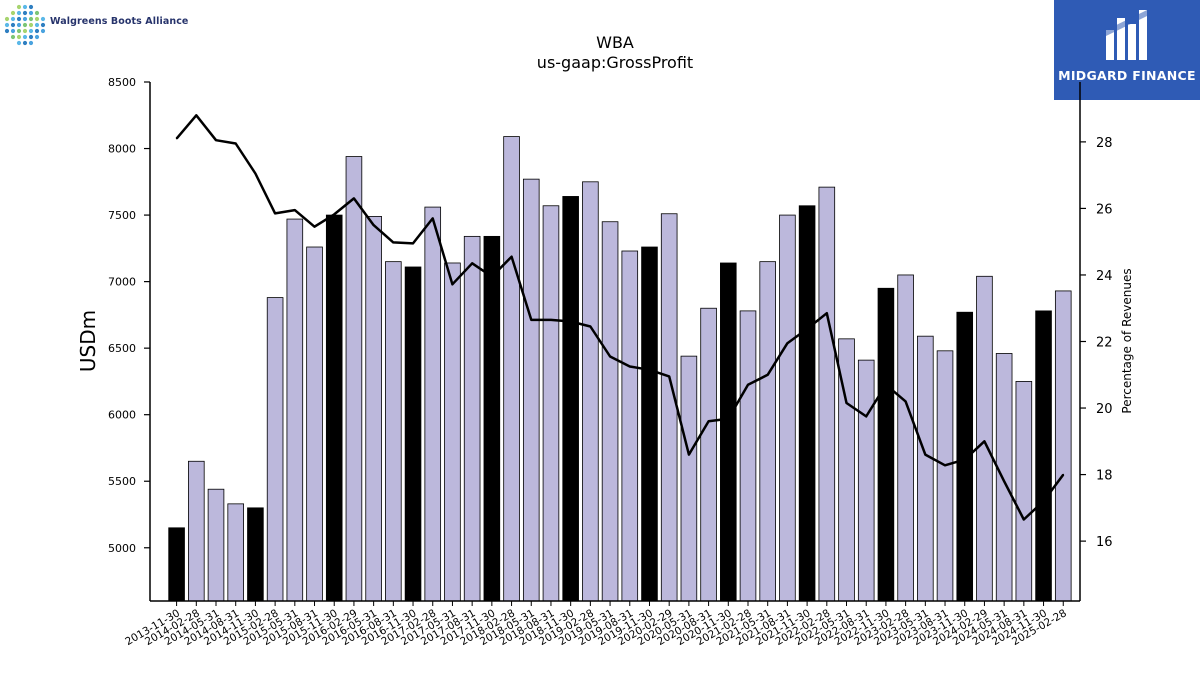 The width and height of the screenshot is (1200, 675). What do you see at coordinates (1126, 35) in the screenshot?
I see `publisher-logo-icon` at bounding box center [1126, 35].